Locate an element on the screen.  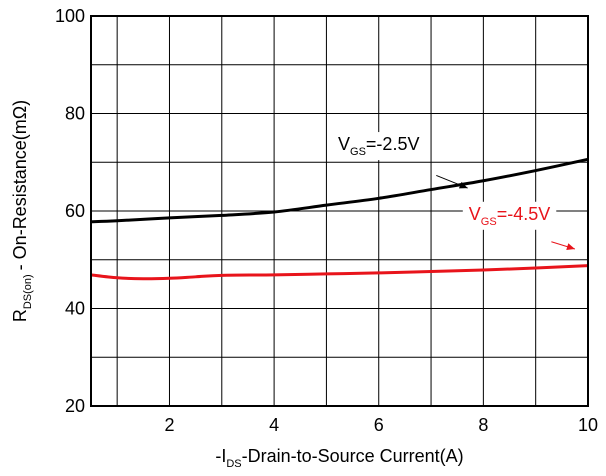
x-tick-label: 6 is located at coordinates (379, 425).